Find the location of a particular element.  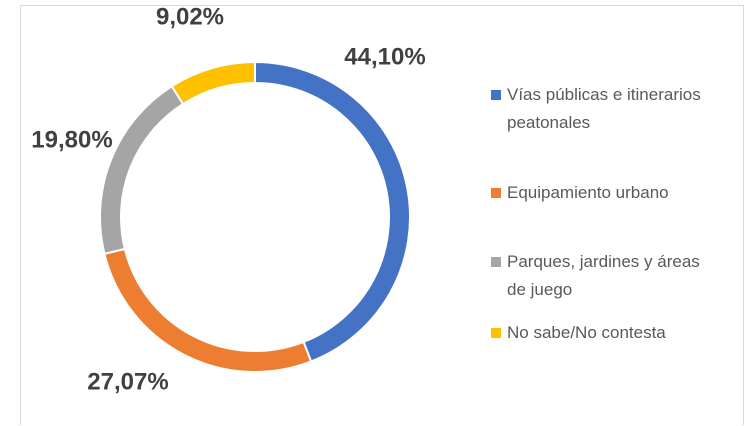

legend-label: No sabe/No contesta is located at coordinates (586, 332).